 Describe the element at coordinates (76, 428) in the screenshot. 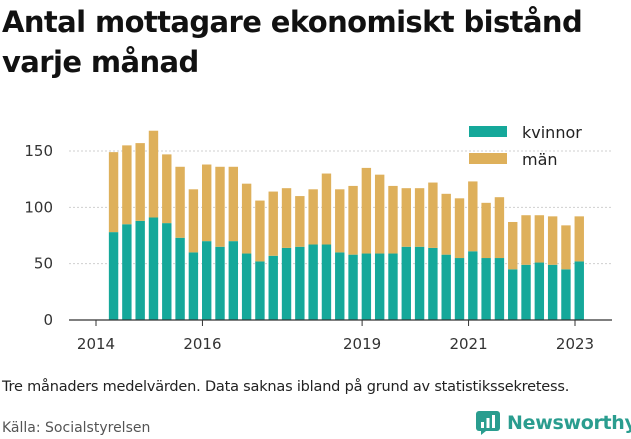

I see `source-label: Källa: Socialstyrelsen` at that location.